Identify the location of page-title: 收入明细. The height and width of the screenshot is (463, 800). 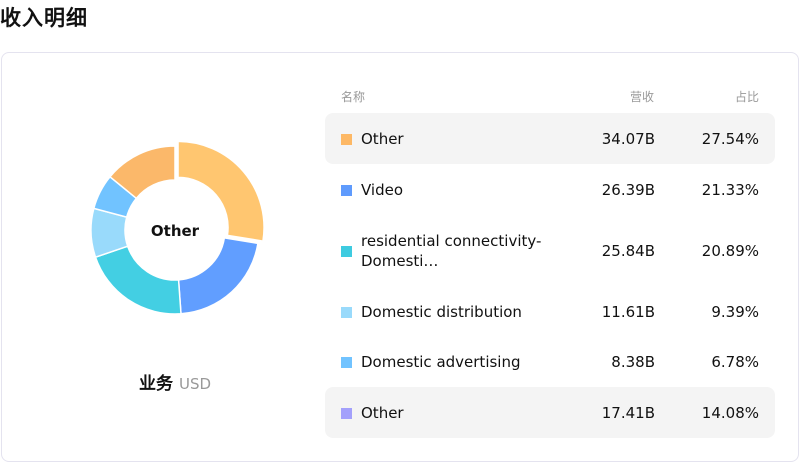
(44, 18).